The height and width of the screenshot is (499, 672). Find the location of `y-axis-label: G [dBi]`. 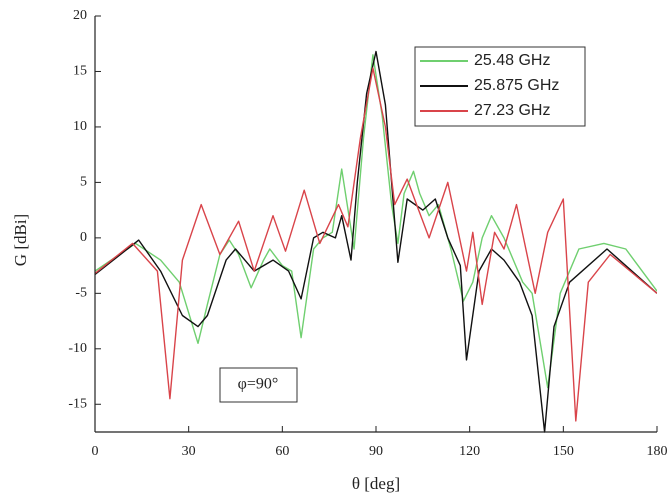

y-axis-label: G [dBi] is located at coordinates (20, 240).